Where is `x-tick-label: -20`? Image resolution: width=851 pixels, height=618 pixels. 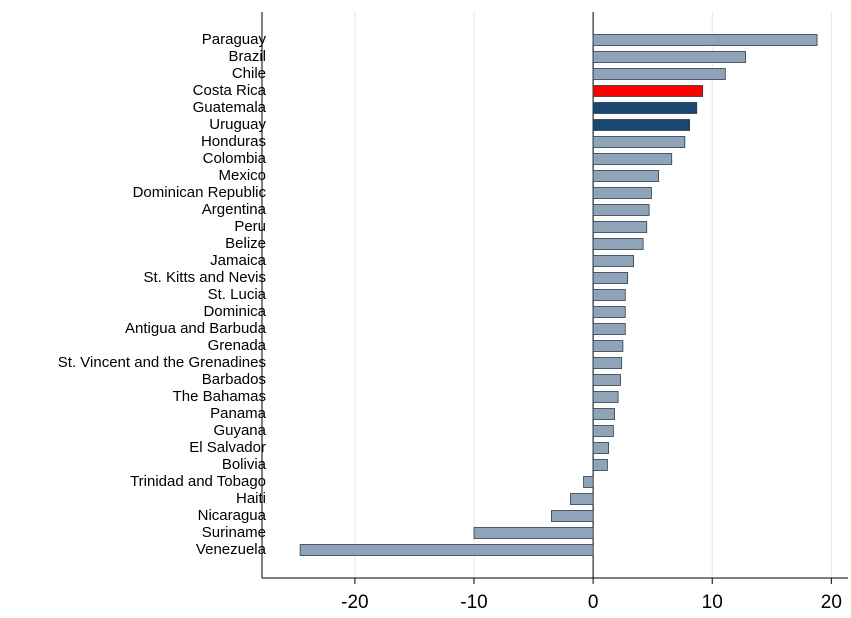
x-tick-label: -20 is located at coordinates (354, 602).